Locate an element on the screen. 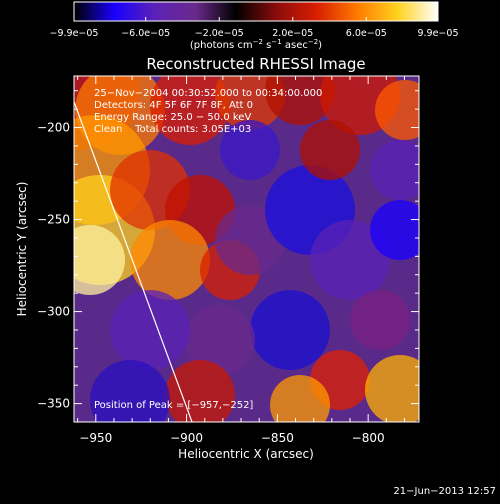 This screenshot has height=504, width=500. colorbar-units: (photons cm−2 s−1 asec−2) is located at coordinates (256, 44).